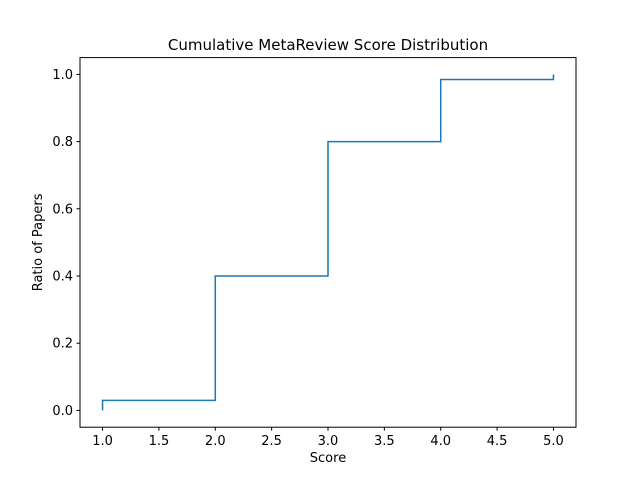 The image size is (640, 480). Describe the element at coordinates (328, 458) in the screenshot. I see `x-axis-label: Score` at that location.